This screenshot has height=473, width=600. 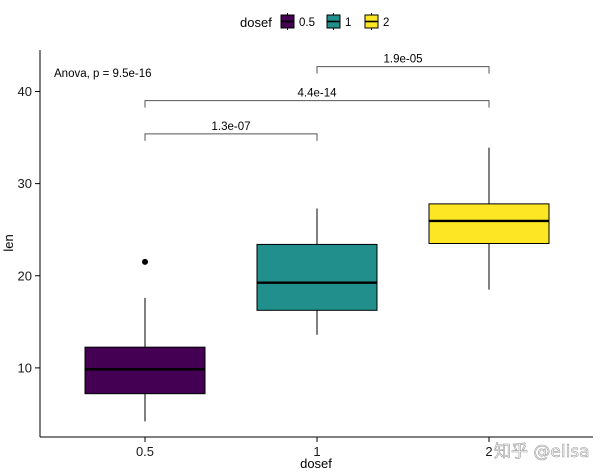 What do you see at coordinates (25, 367) in the screenshot?
I see `y-tick-label: 10` at bounding box center [25, 367].